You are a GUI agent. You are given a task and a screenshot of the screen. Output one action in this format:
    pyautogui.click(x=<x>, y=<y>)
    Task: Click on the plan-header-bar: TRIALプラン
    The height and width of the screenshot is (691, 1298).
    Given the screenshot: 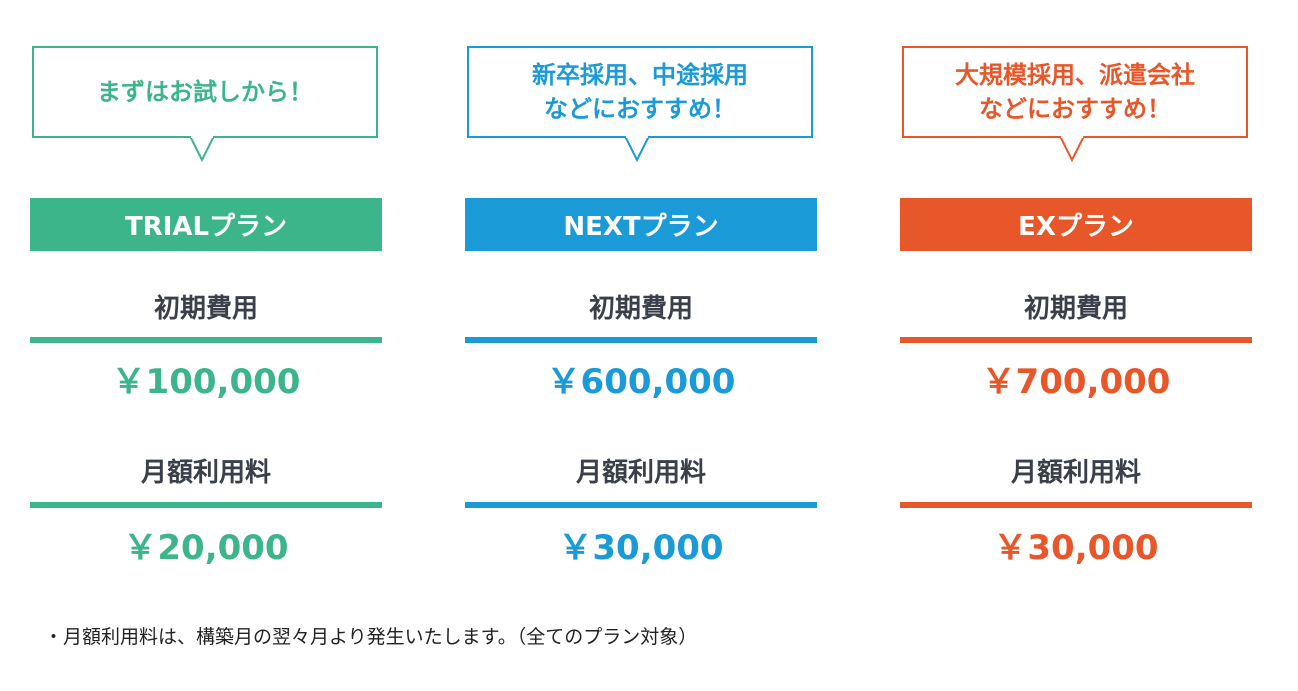 What is the action you would take?
    pyautogui.click(x=206, y=224)
    